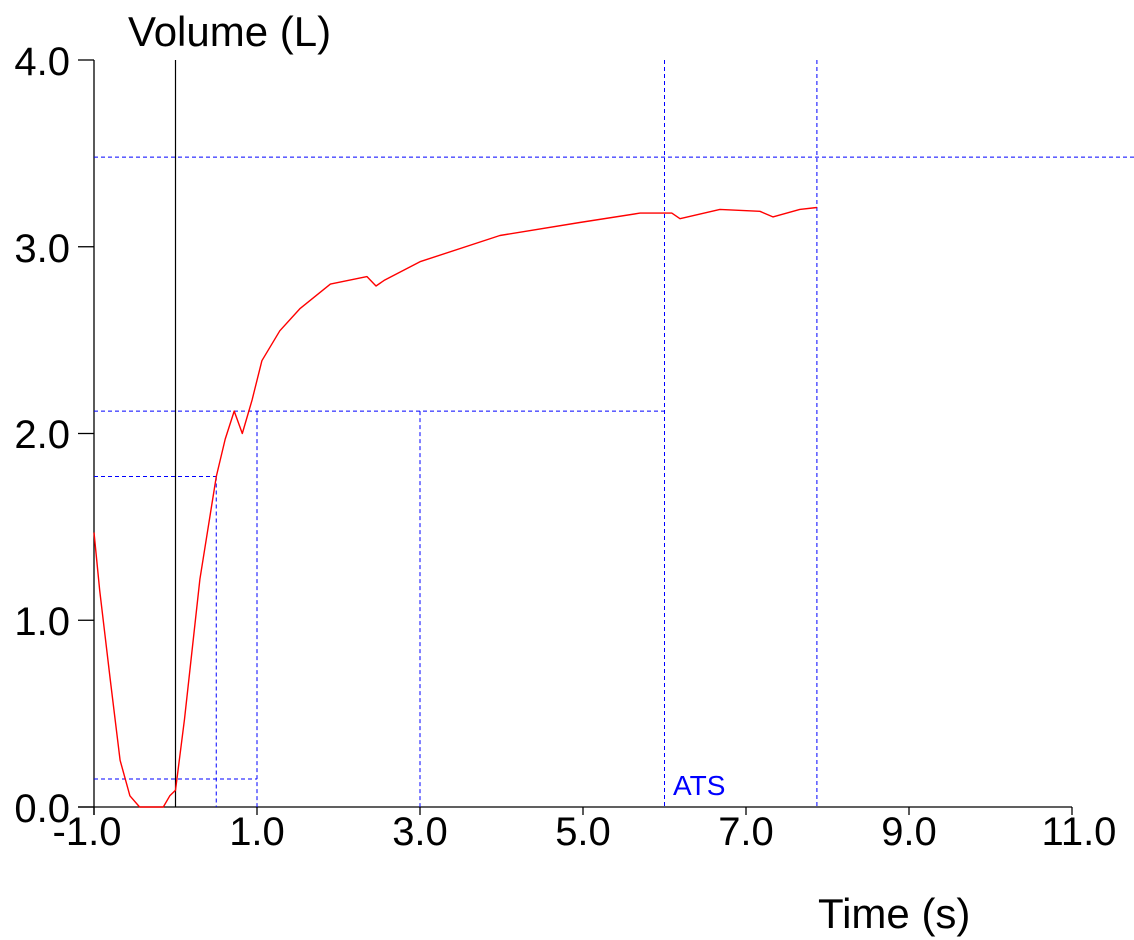 This screenshot has width=1134, height=940. What do you see at coordinates (42, 62) in the screenshot?
I see `y-tick-label: 4.0` at bounding box center [42, 62].